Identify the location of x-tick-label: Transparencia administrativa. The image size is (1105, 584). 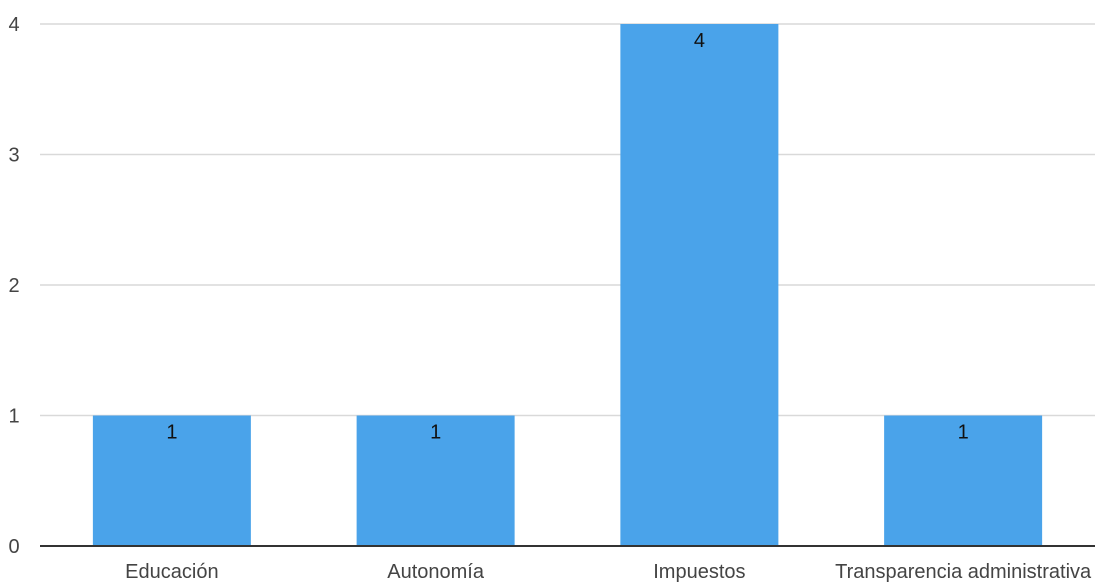
(963, 572).